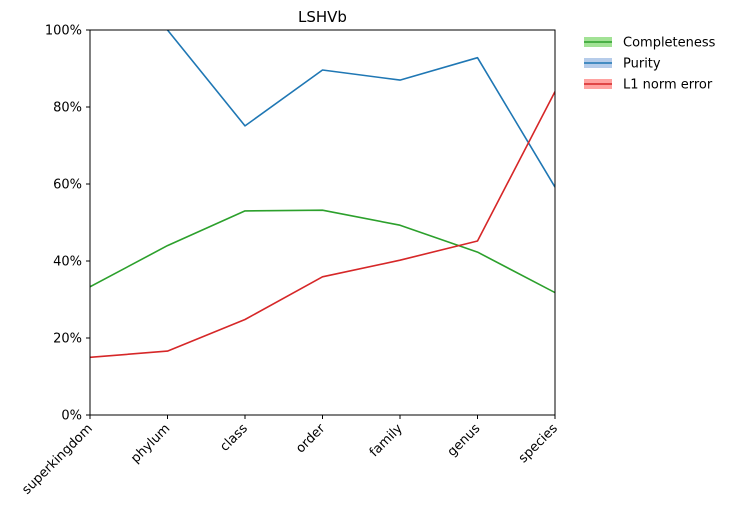  Describe the element at coordinates (67, 108) in the screenshot. I see `y-tick-label: 80%` at that location.